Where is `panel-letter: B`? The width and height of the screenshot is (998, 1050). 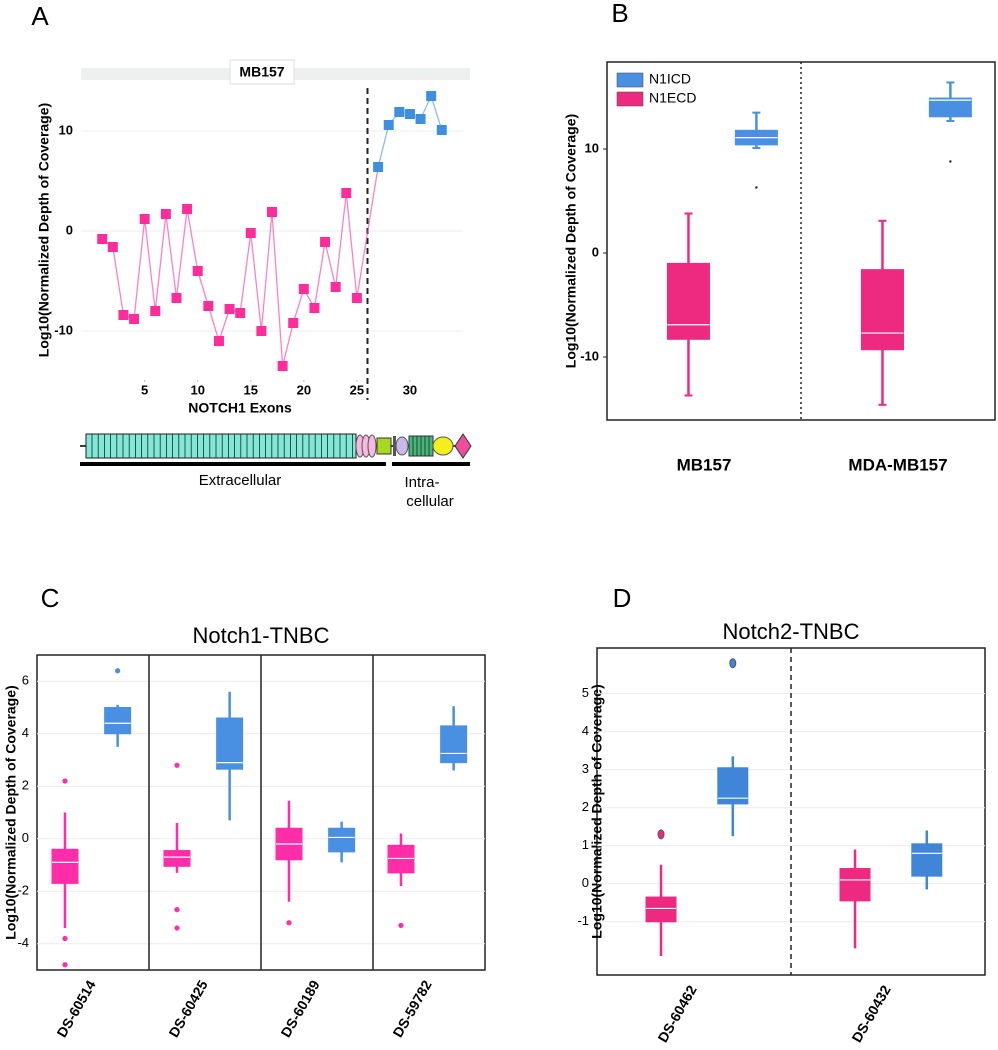 panel-letter: B is located at coordinates (619, 14).